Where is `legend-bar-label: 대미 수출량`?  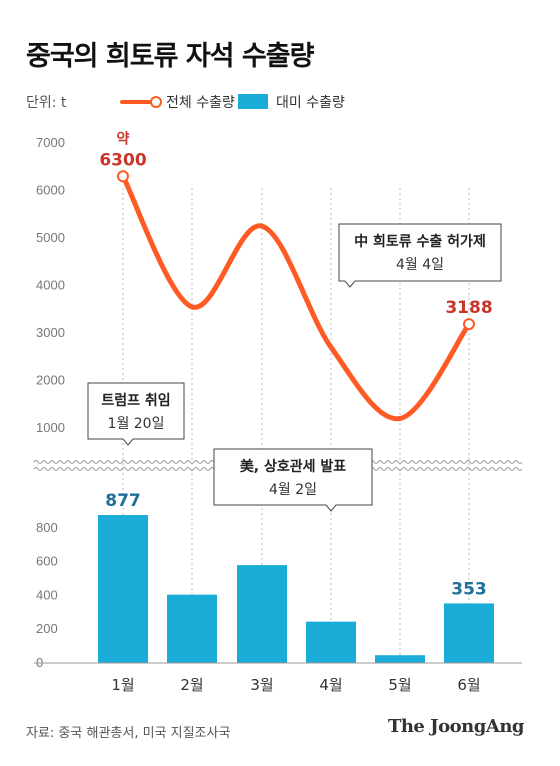
legend-bar-label: 대미 수출량 is located at coordinates (310, 103).